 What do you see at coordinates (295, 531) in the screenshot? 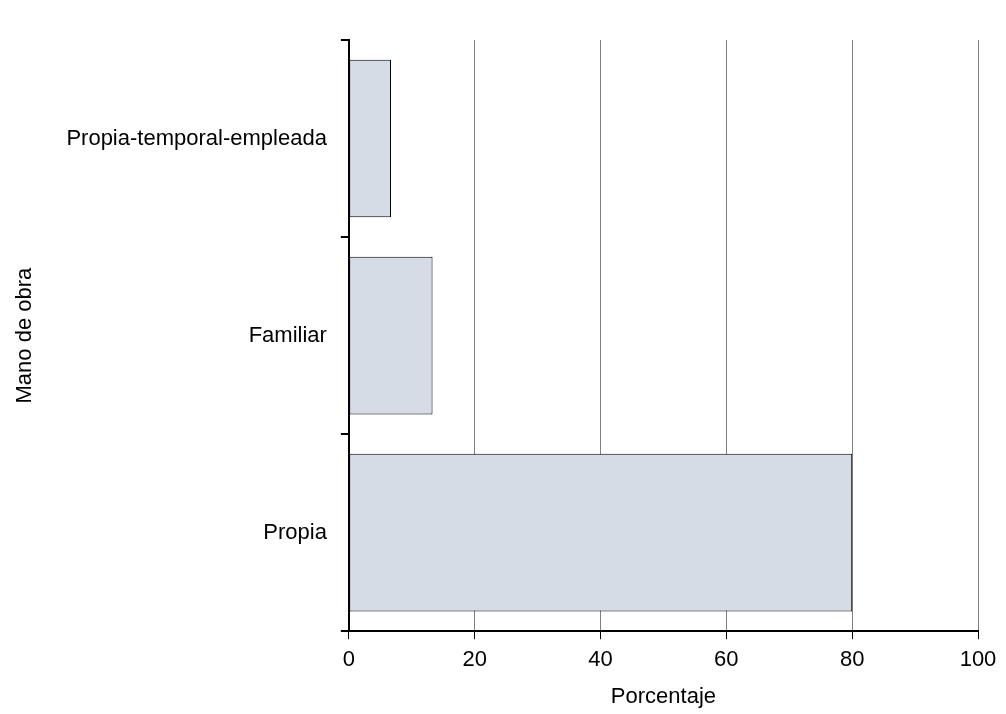
I see `y-tick-label: Propia` at bounding box center [295, 531].